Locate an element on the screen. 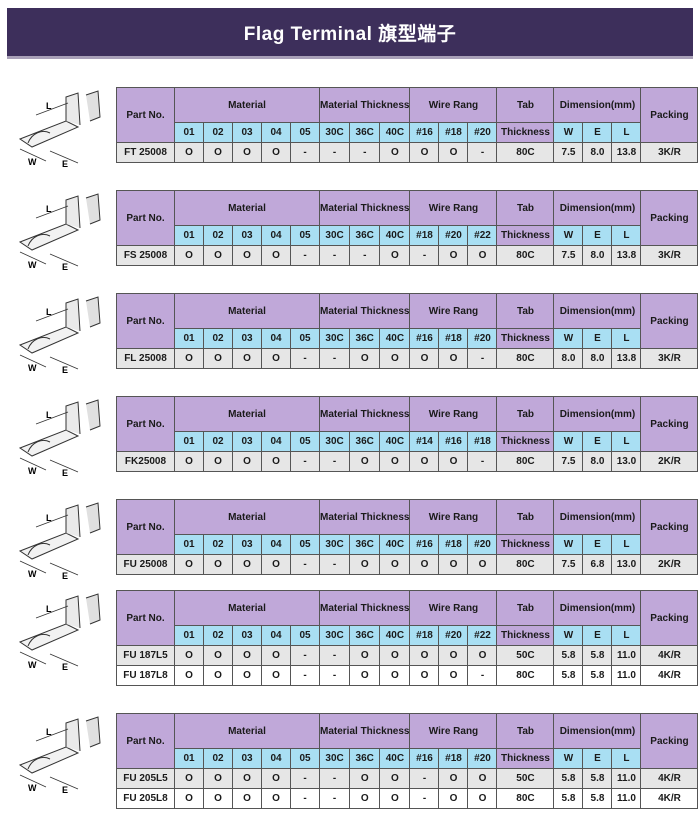 The image size is (700, 815). spec-value: 13.8 is located at coordinates (626, 358).